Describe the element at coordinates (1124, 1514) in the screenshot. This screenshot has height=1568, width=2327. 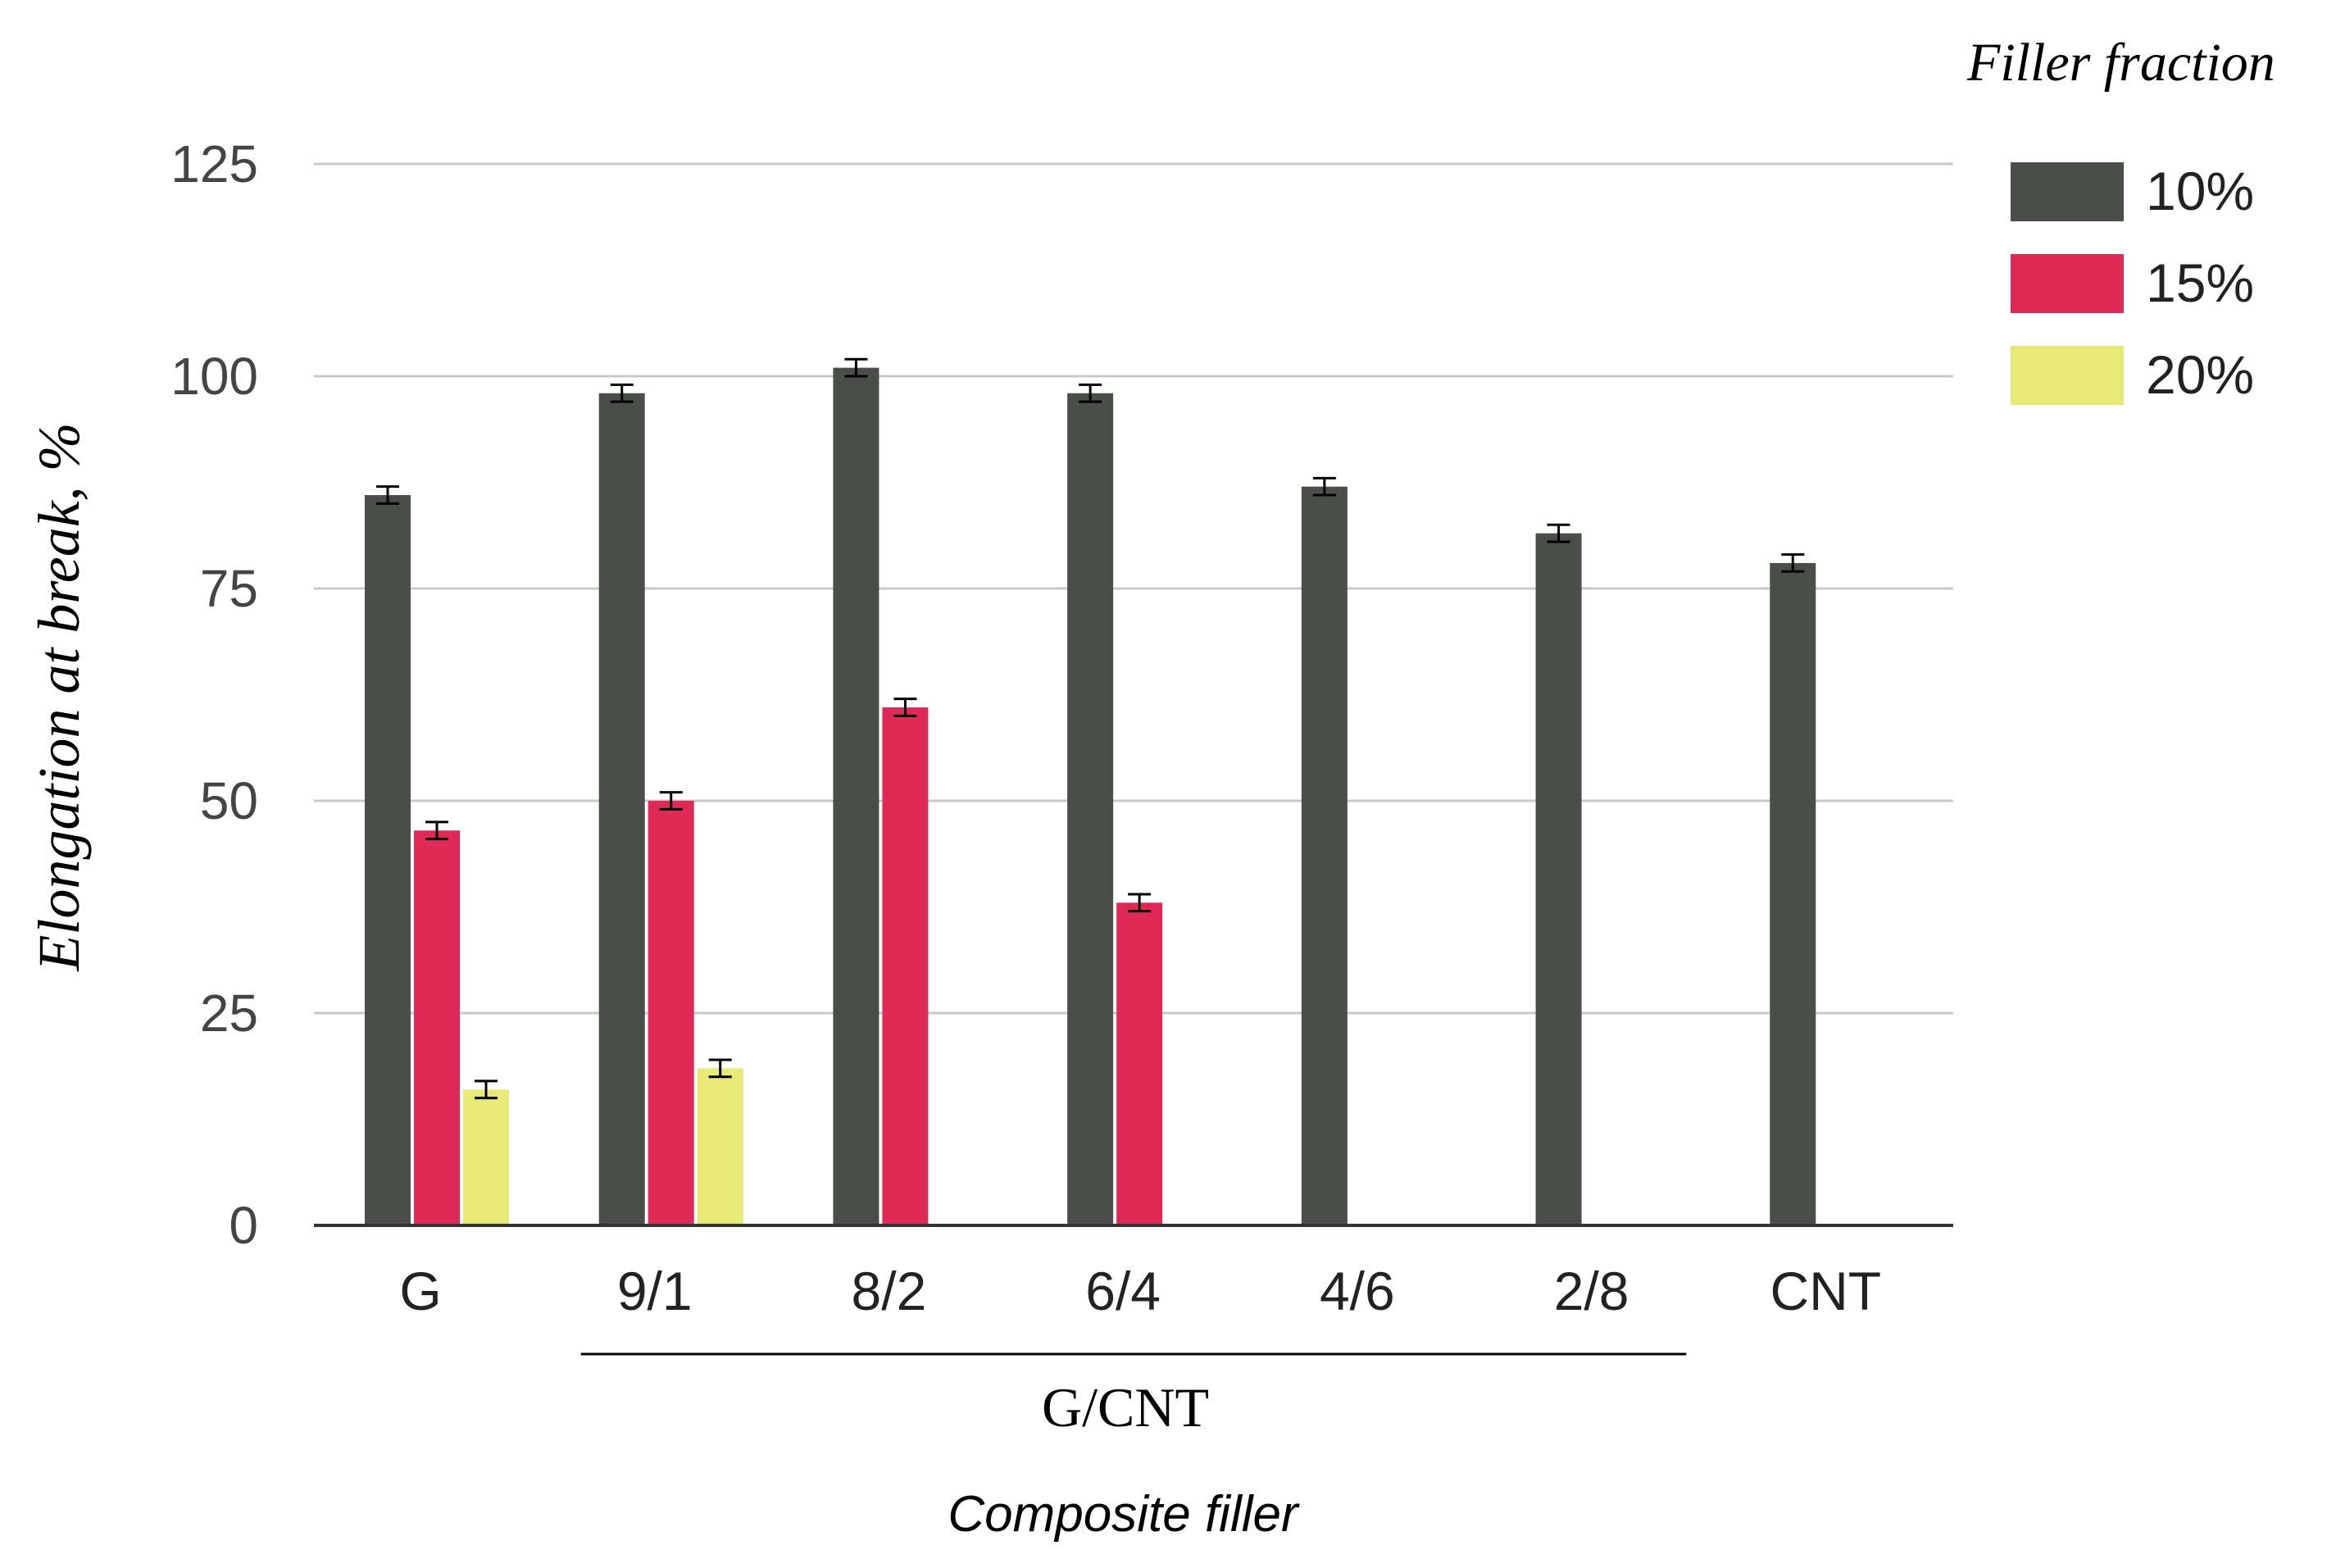
I see `x-axis-title: Composite filler` at that location.